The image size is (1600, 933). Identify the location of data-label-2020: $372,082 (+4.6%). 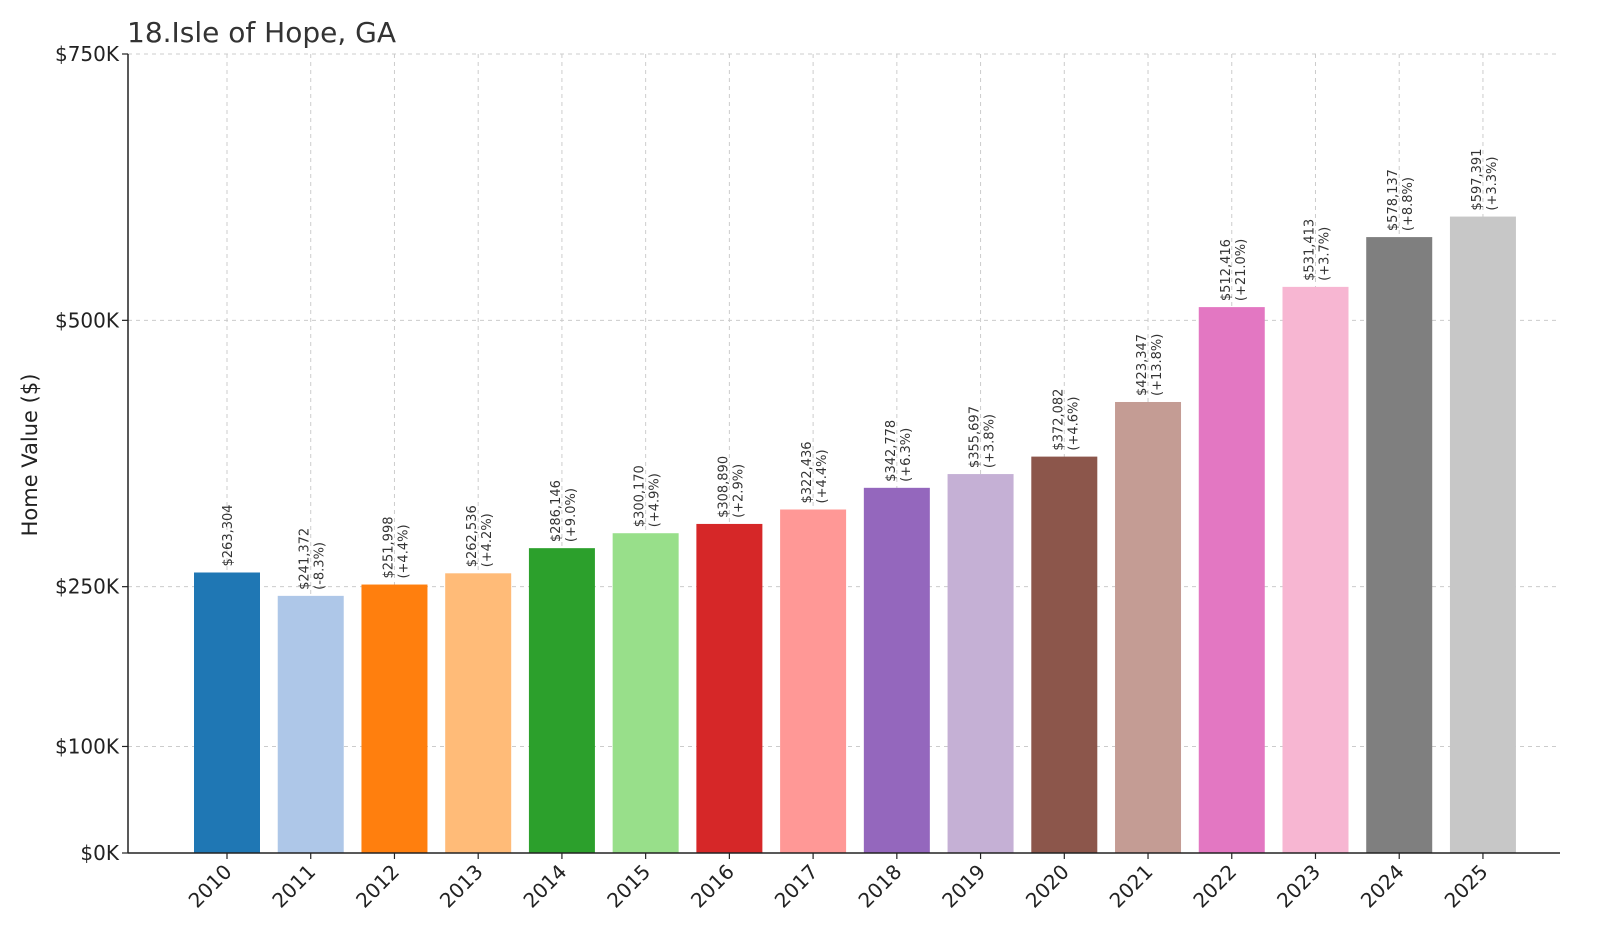
(1066, 420).